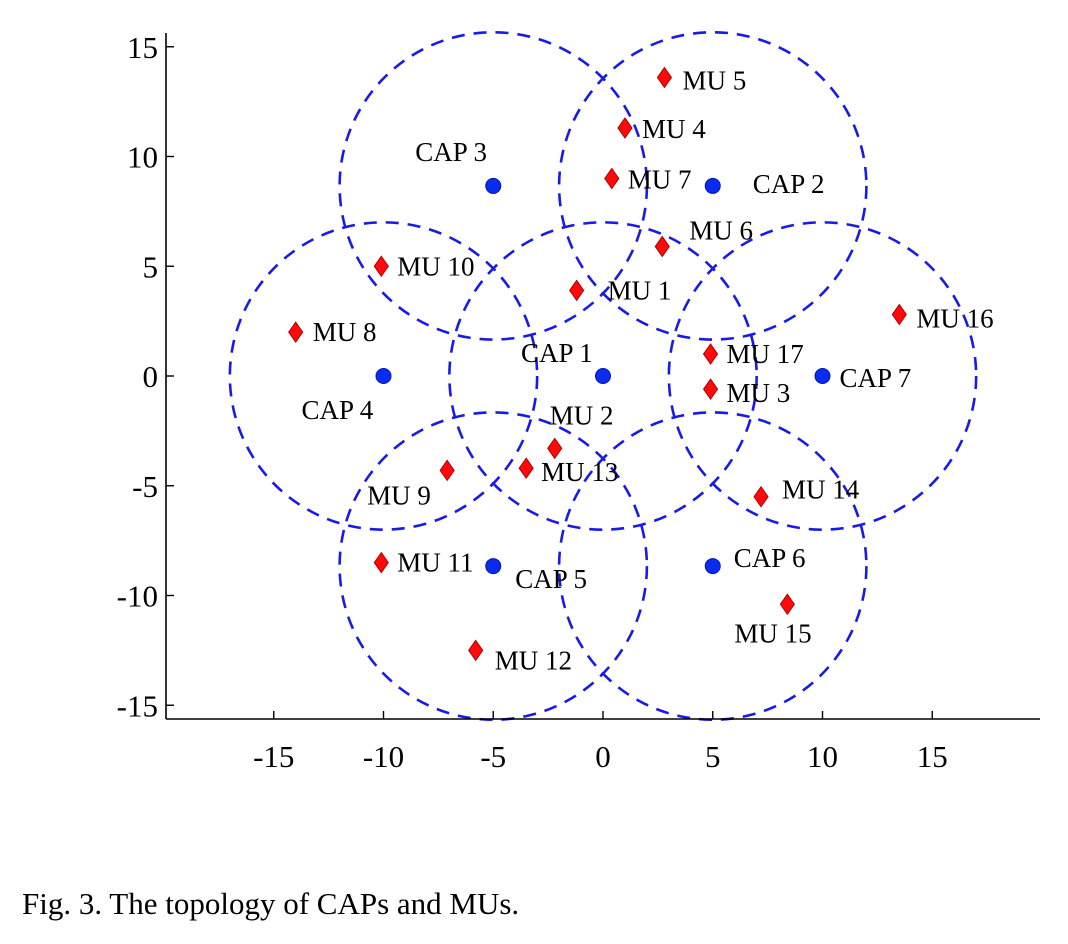 This screenshot has height=944, width=1068. Describe the element at coordinates (551, 579) in the screenshot. I see `cap-label-5: CAP 5` at that location.